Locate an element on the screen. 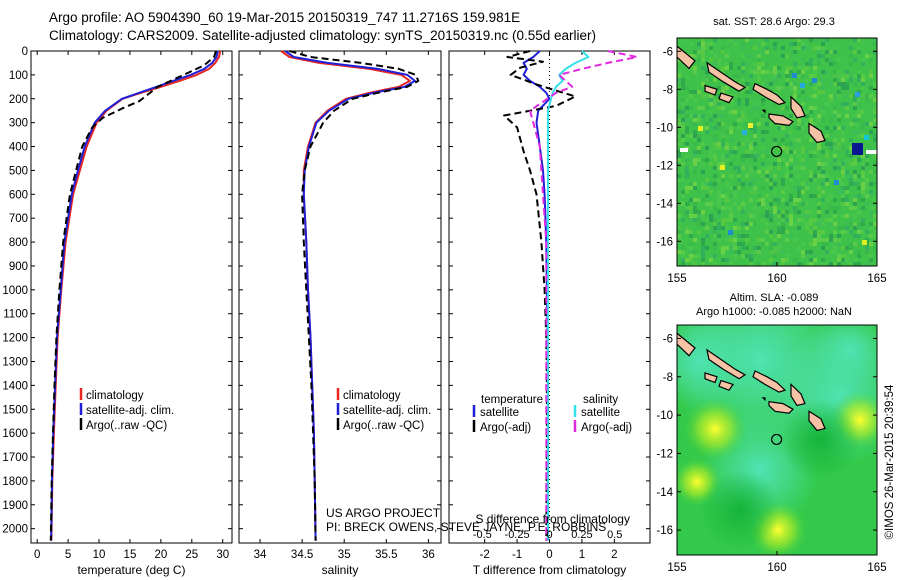  y-tick-label: 700 is located at coordinates (18, 219).